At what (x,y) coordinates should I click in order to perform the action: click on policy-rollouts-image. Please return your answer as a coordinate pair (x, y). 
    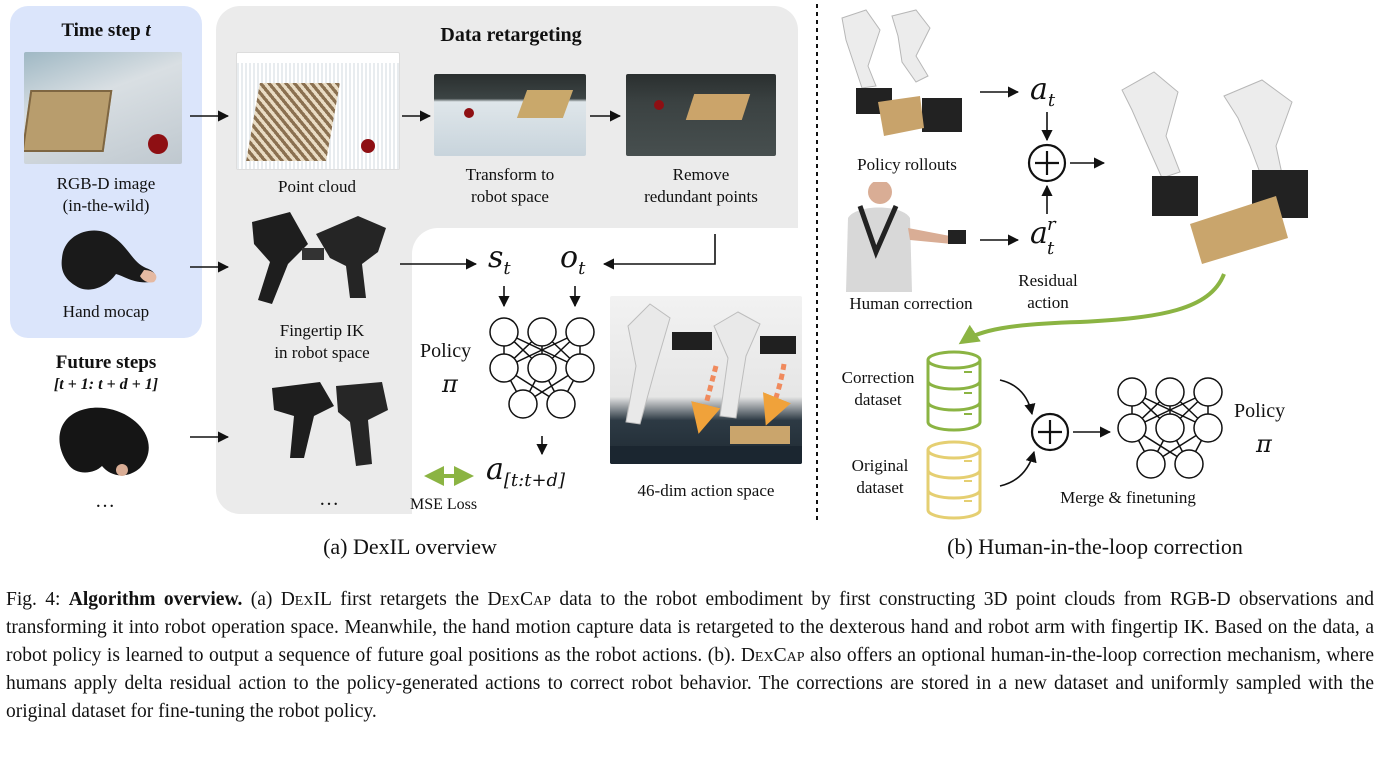
    Looking at the image, I should click on (904, 76).